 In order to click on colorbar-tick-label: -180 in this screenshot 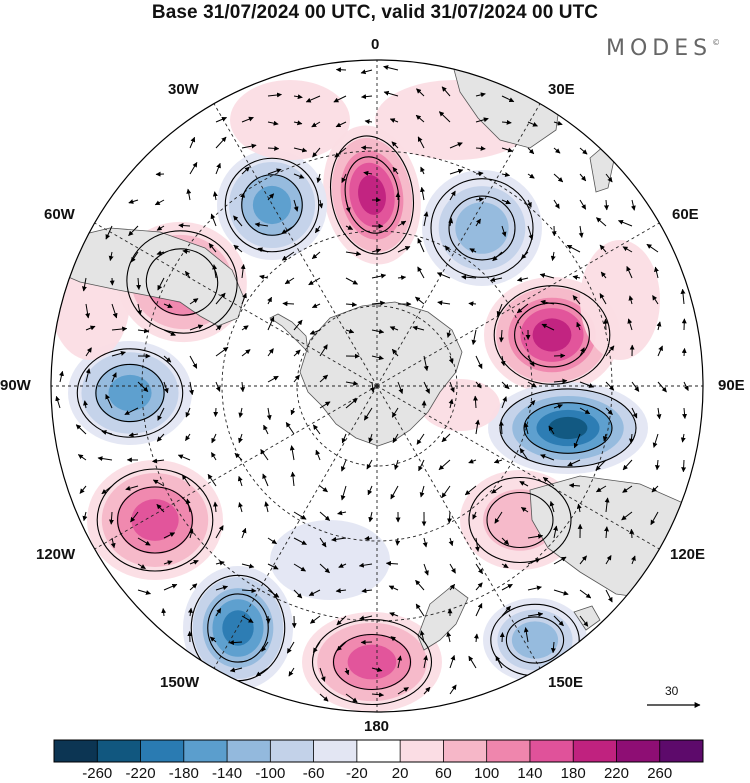, I will do `click(183, 773)`.